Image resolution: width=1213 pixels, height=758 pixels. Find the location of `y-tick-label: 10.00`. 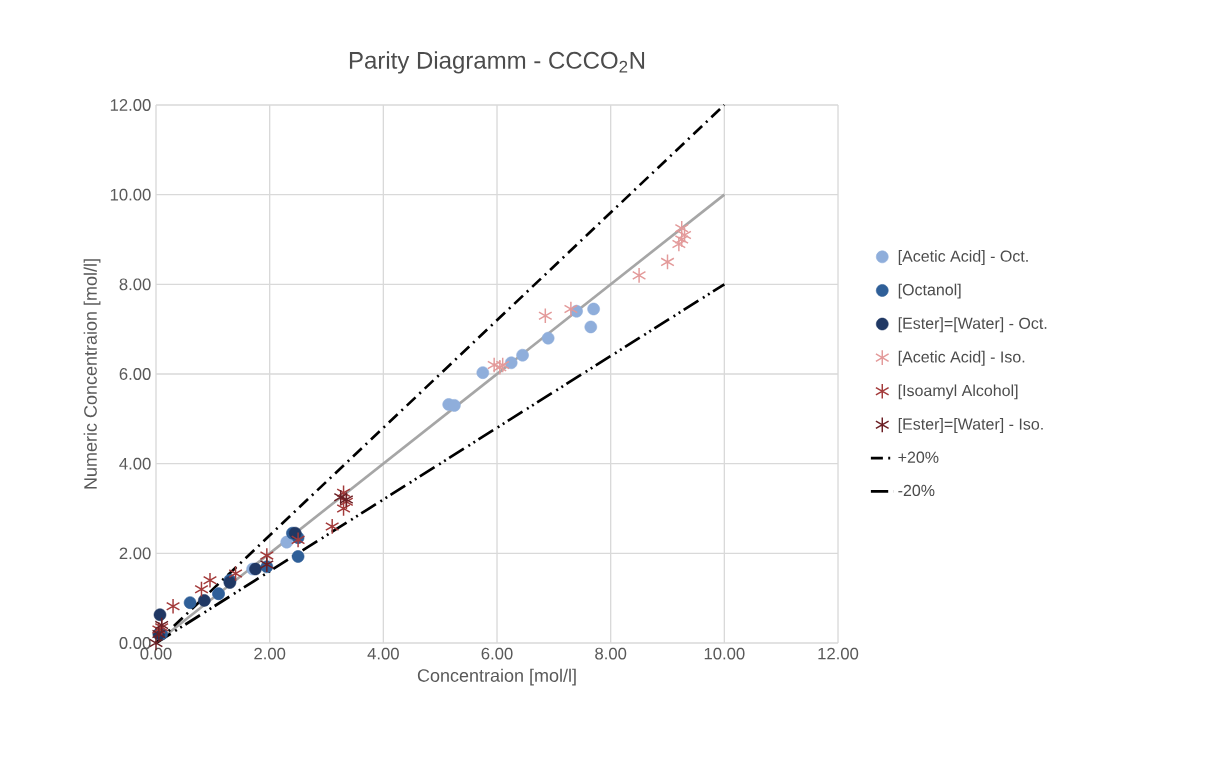

y-tick-label: 10.00 is located at coordinates (130, 194).